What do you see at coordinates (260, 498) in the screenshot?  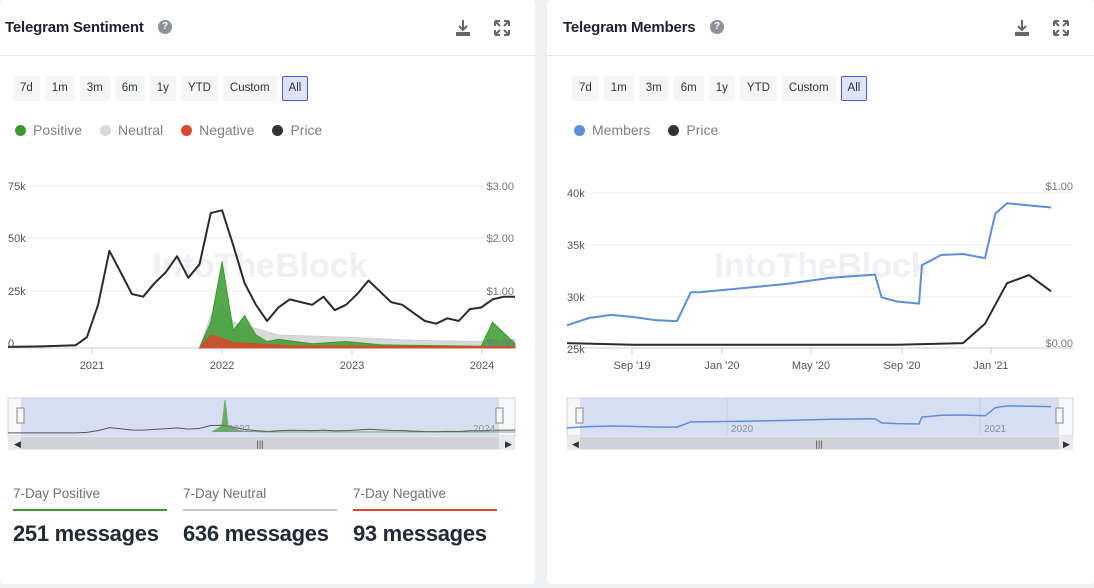 I see `stat-label: 7-Day Neutral` at bounding box center [260, 498].